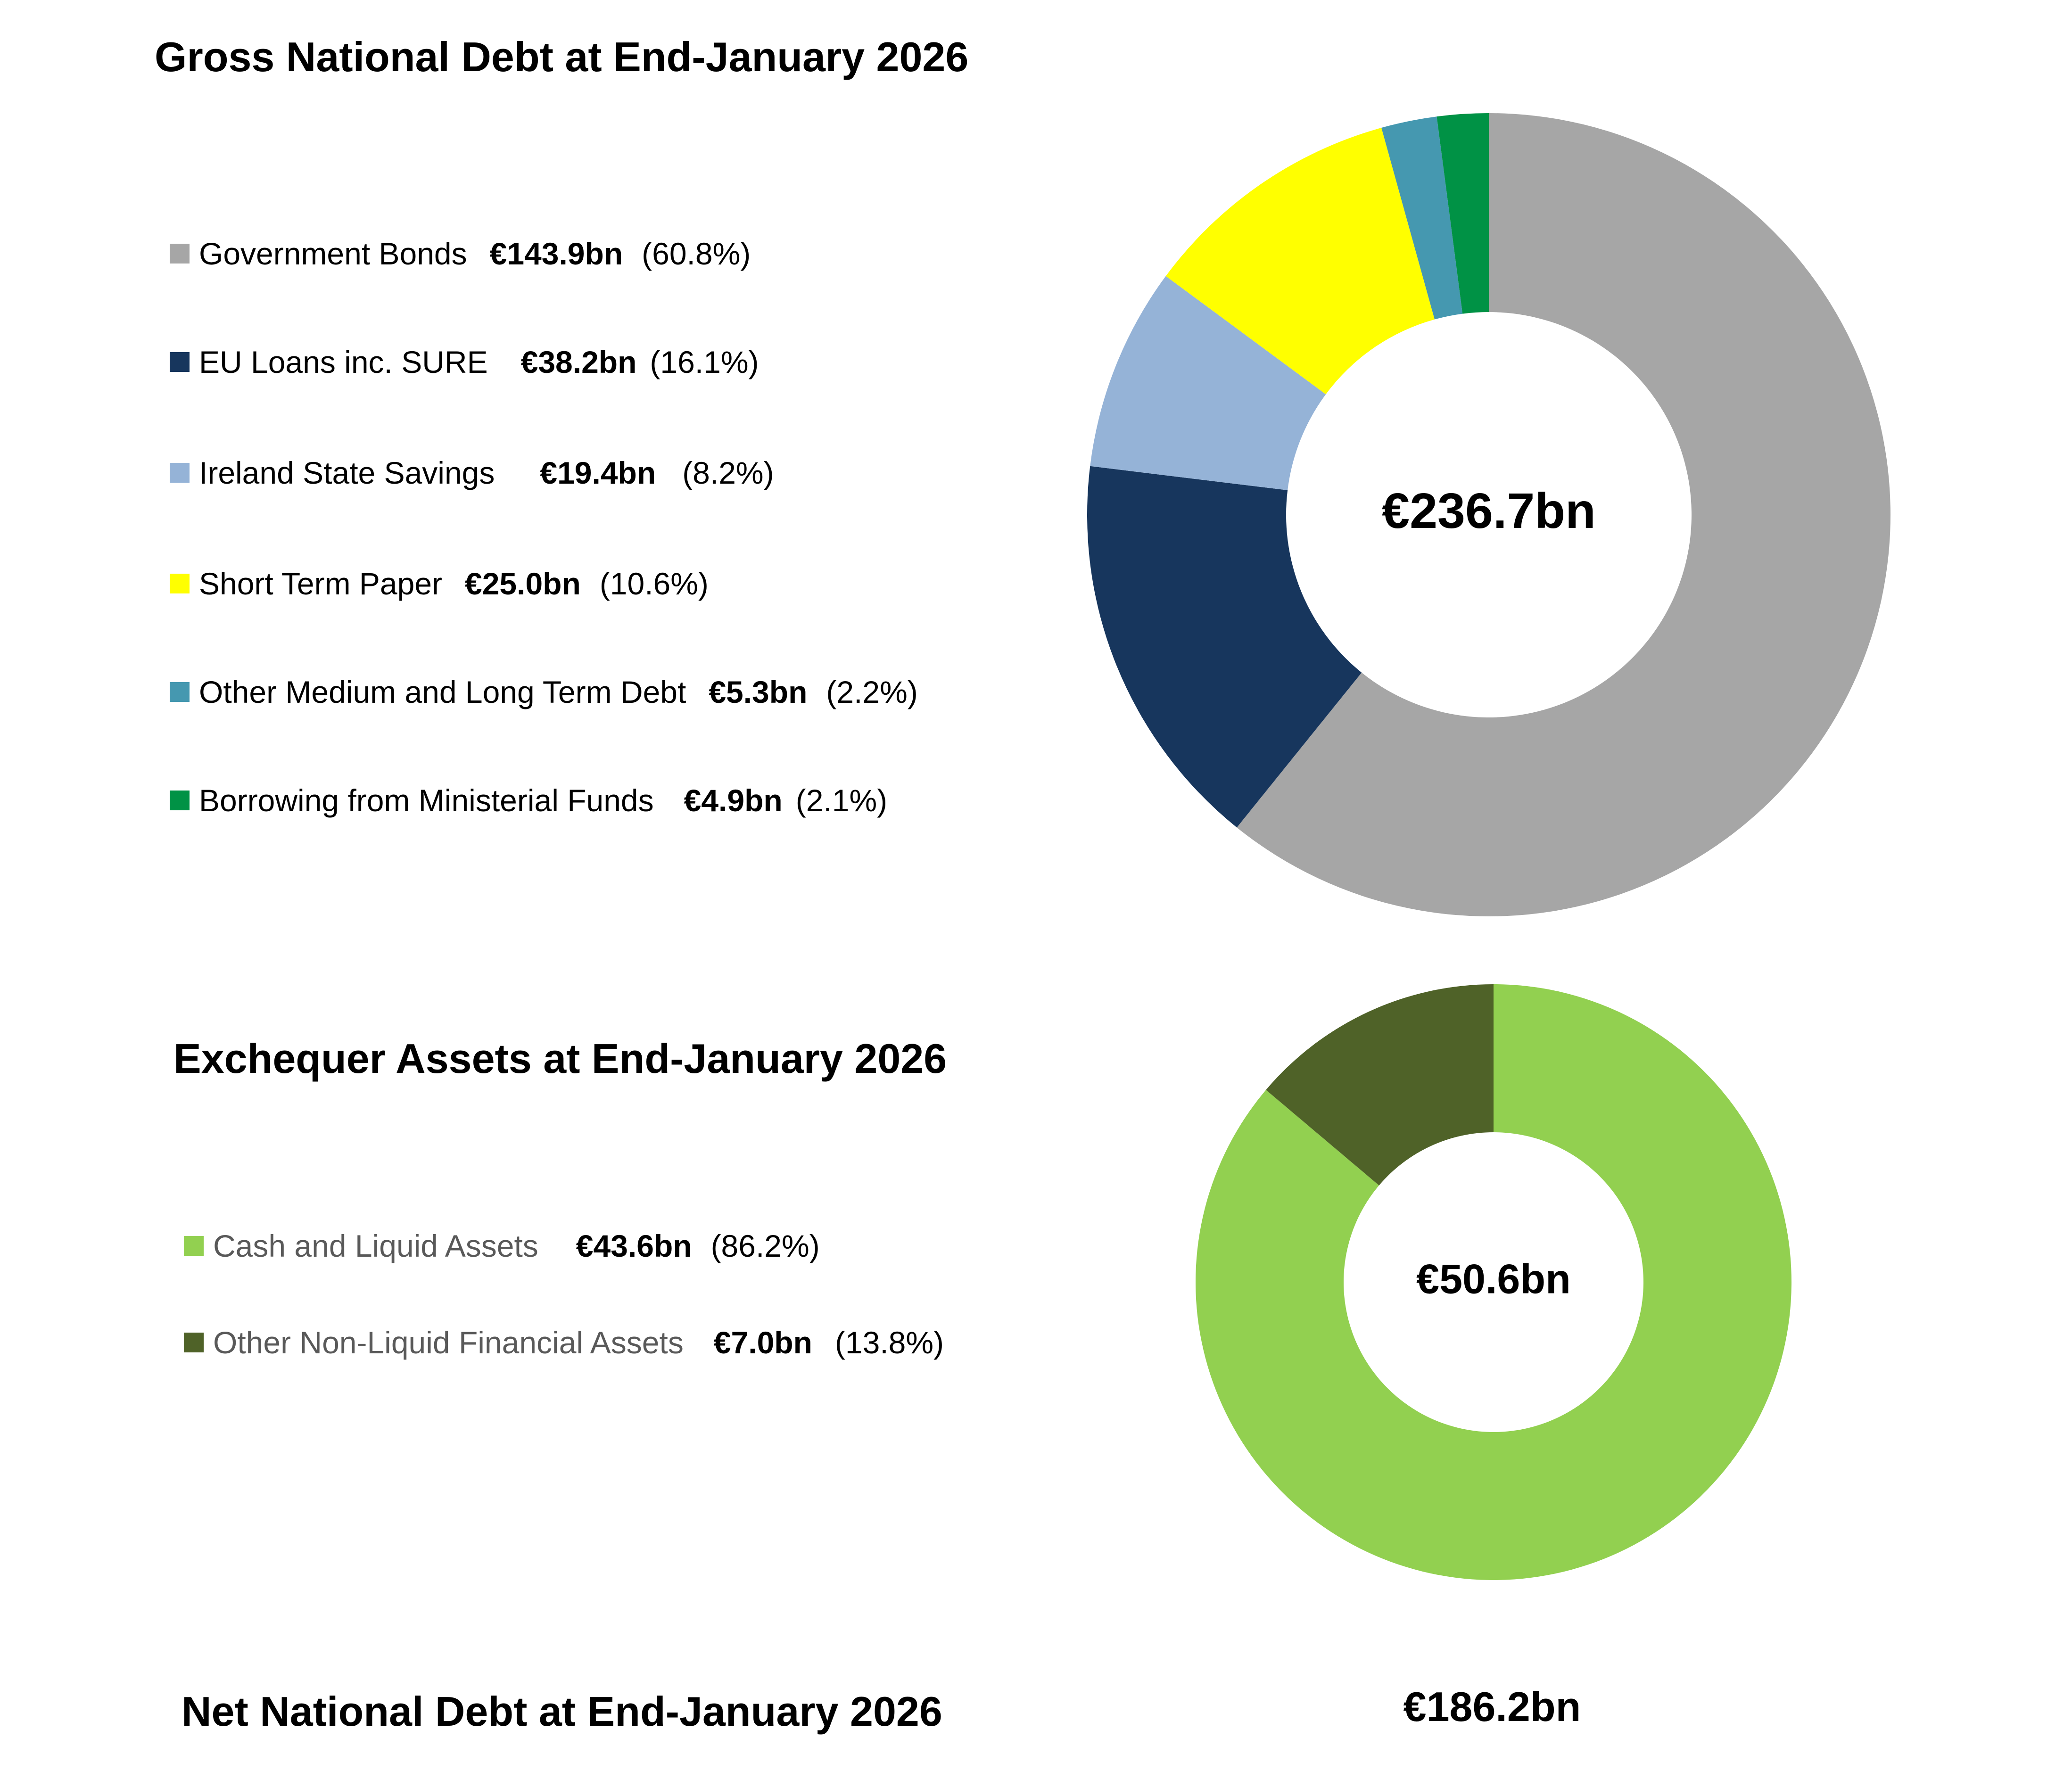 This screenshot has width=2072, height=1779. What do you see at coordinates (872, 692) in the screenshot?
I see `legend-pct: (2.2%)` at bounding box center [872, 692].